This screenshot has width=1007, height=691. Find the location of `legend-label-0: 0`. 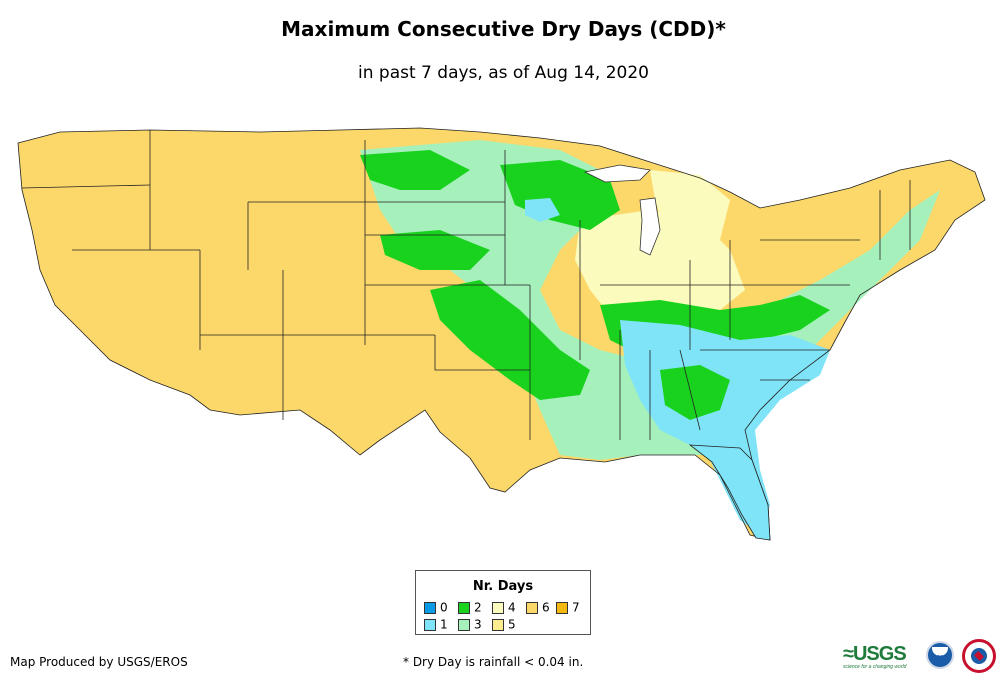

legend-label-0: 0 is located at coordinates (444, 607).